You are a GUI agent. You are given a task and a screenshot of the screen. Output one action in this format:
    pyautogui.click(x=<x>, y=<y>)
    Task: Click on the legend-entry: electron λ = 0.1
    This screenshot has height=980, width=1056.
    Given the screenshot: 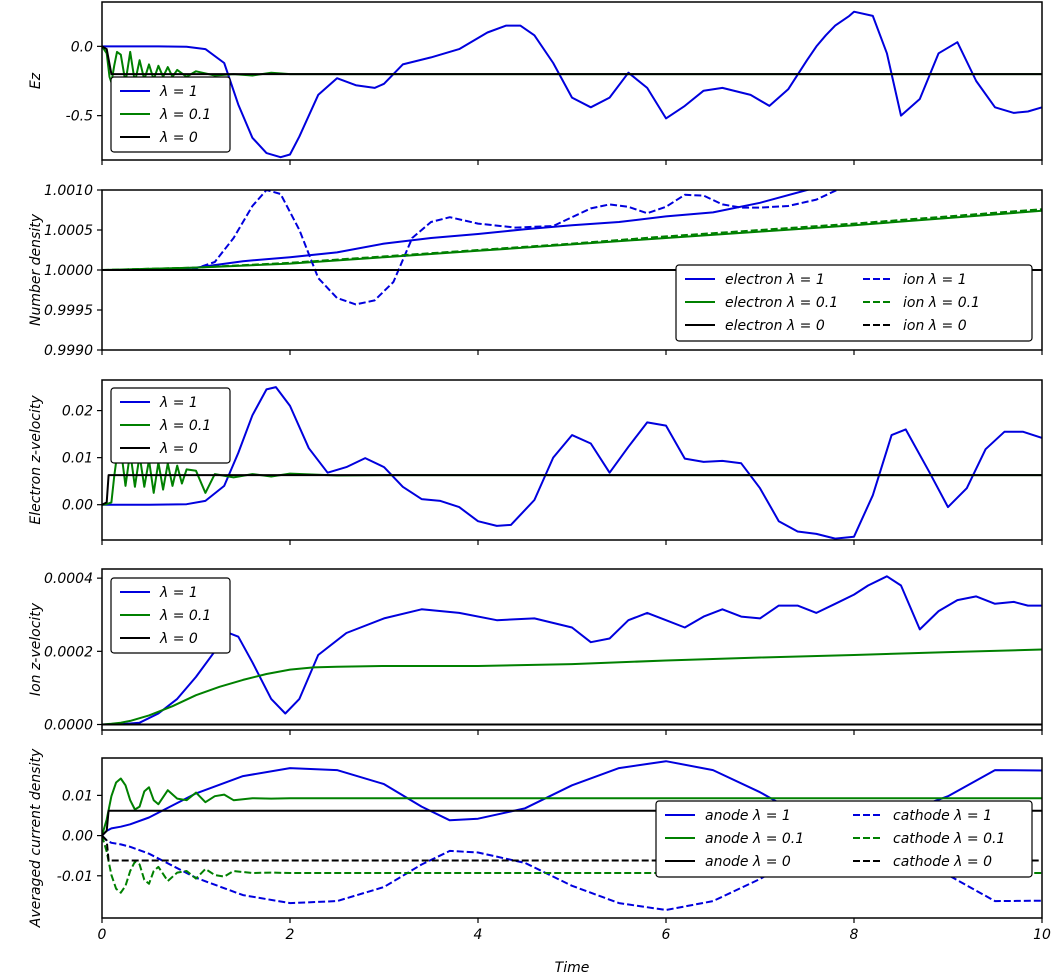 What is the action you would take?
    pyautogui.click(x=781, y=303)
    